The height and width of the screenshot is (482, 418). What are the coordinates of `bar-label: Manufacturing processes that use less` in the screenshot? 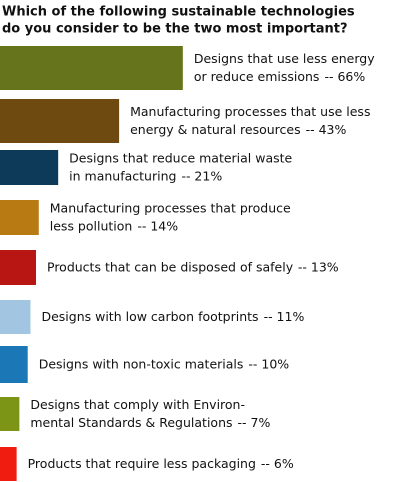 It's located at (250, 111).